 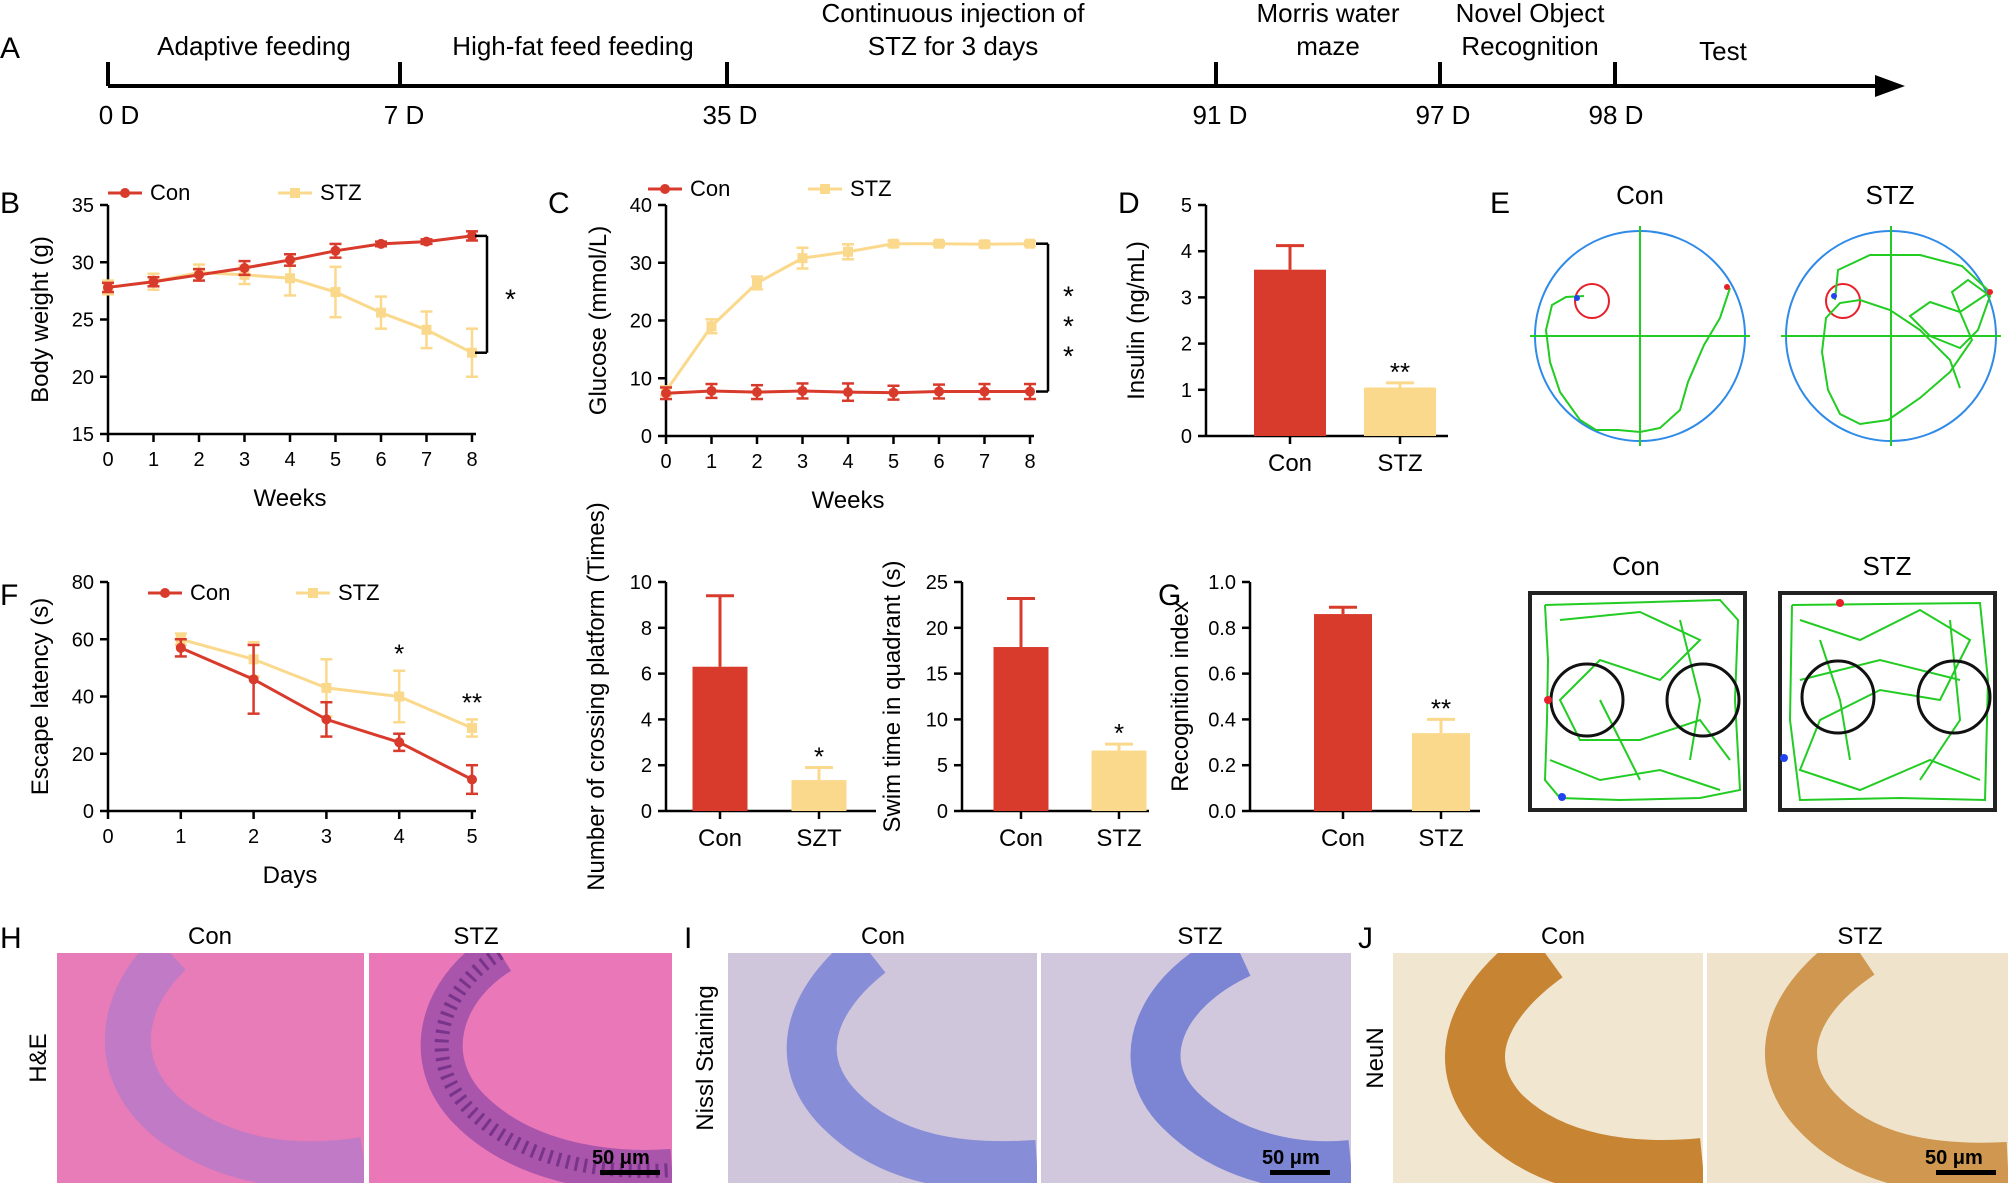 I want to click on arena-stz, so click(x=1887, y=701).